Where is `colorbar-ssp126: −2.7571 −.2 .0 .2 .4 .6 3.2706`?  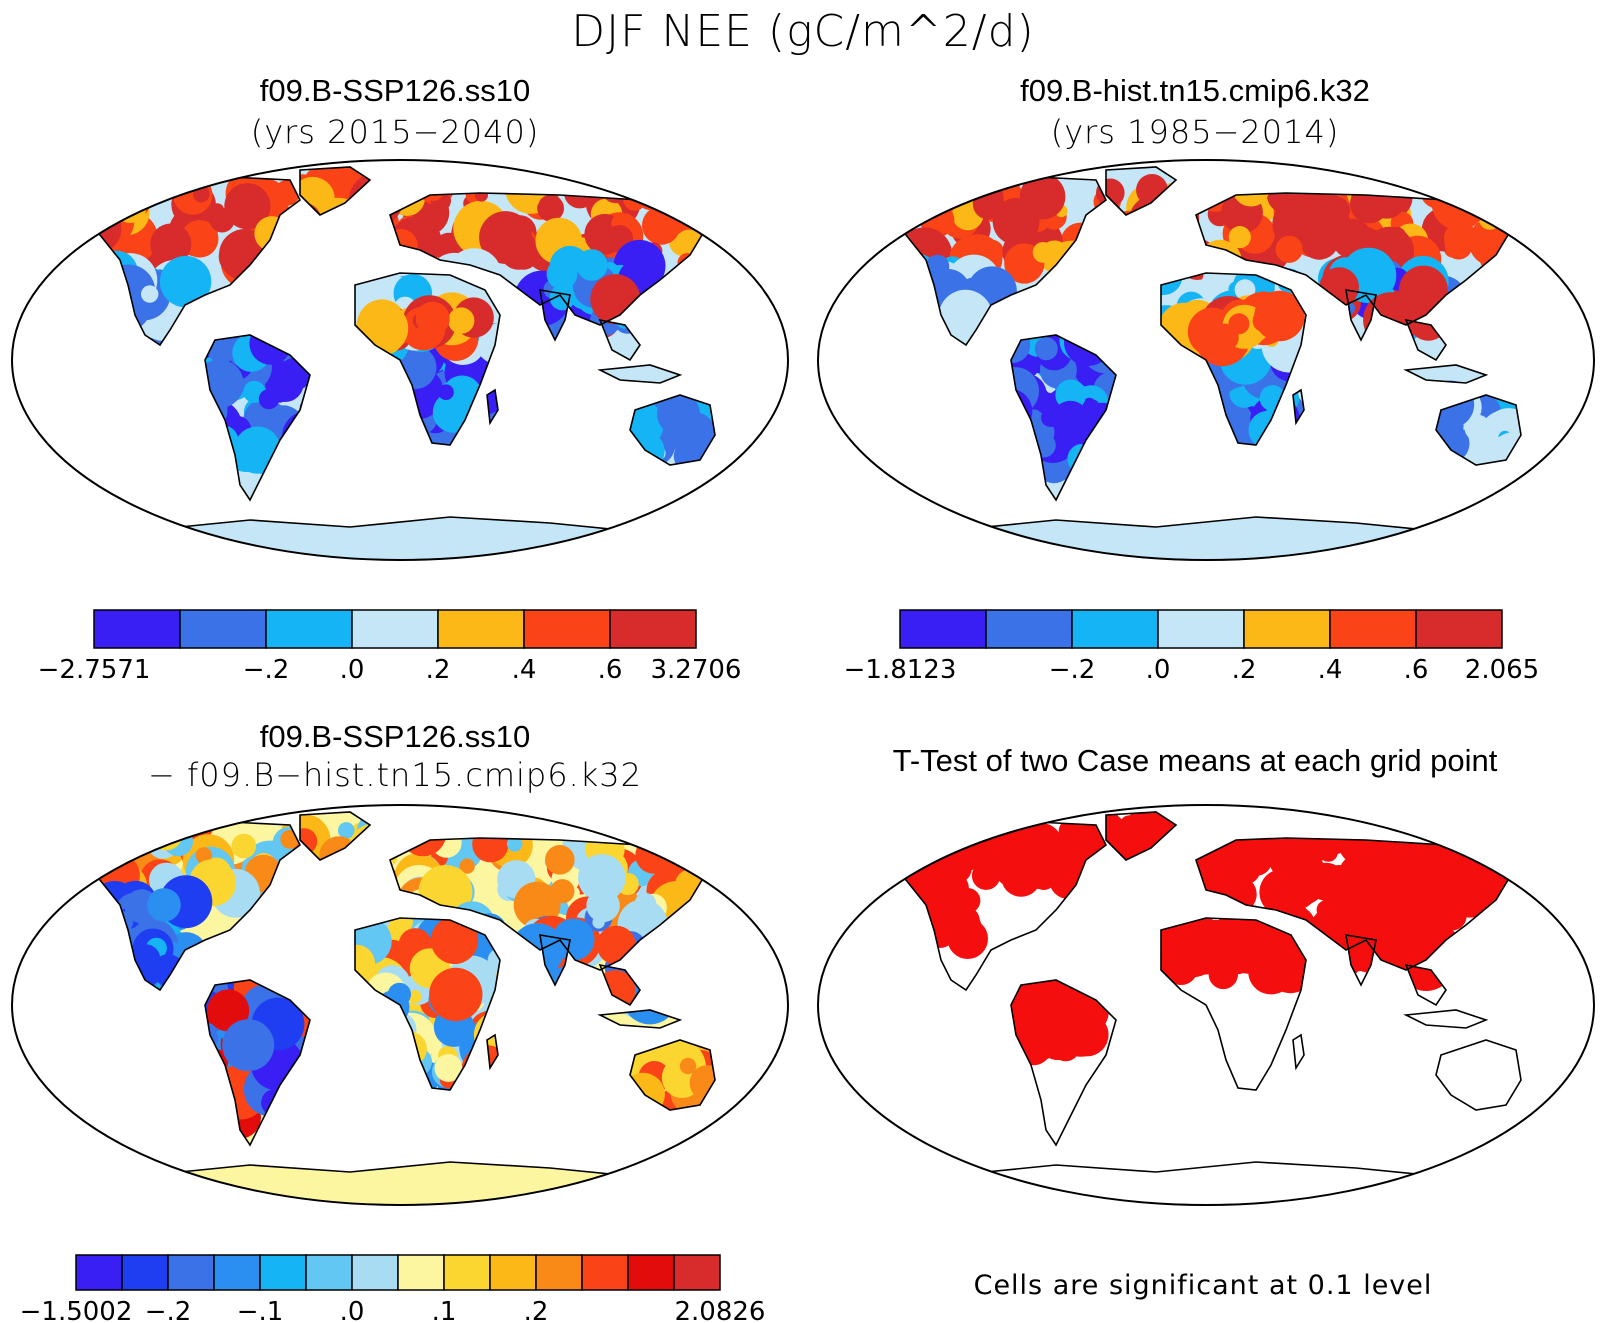 colorbar-ssp126: −2.7571 −.2 .0 .2 .4 .6 3.2706 is located at coordinates (389, 647).